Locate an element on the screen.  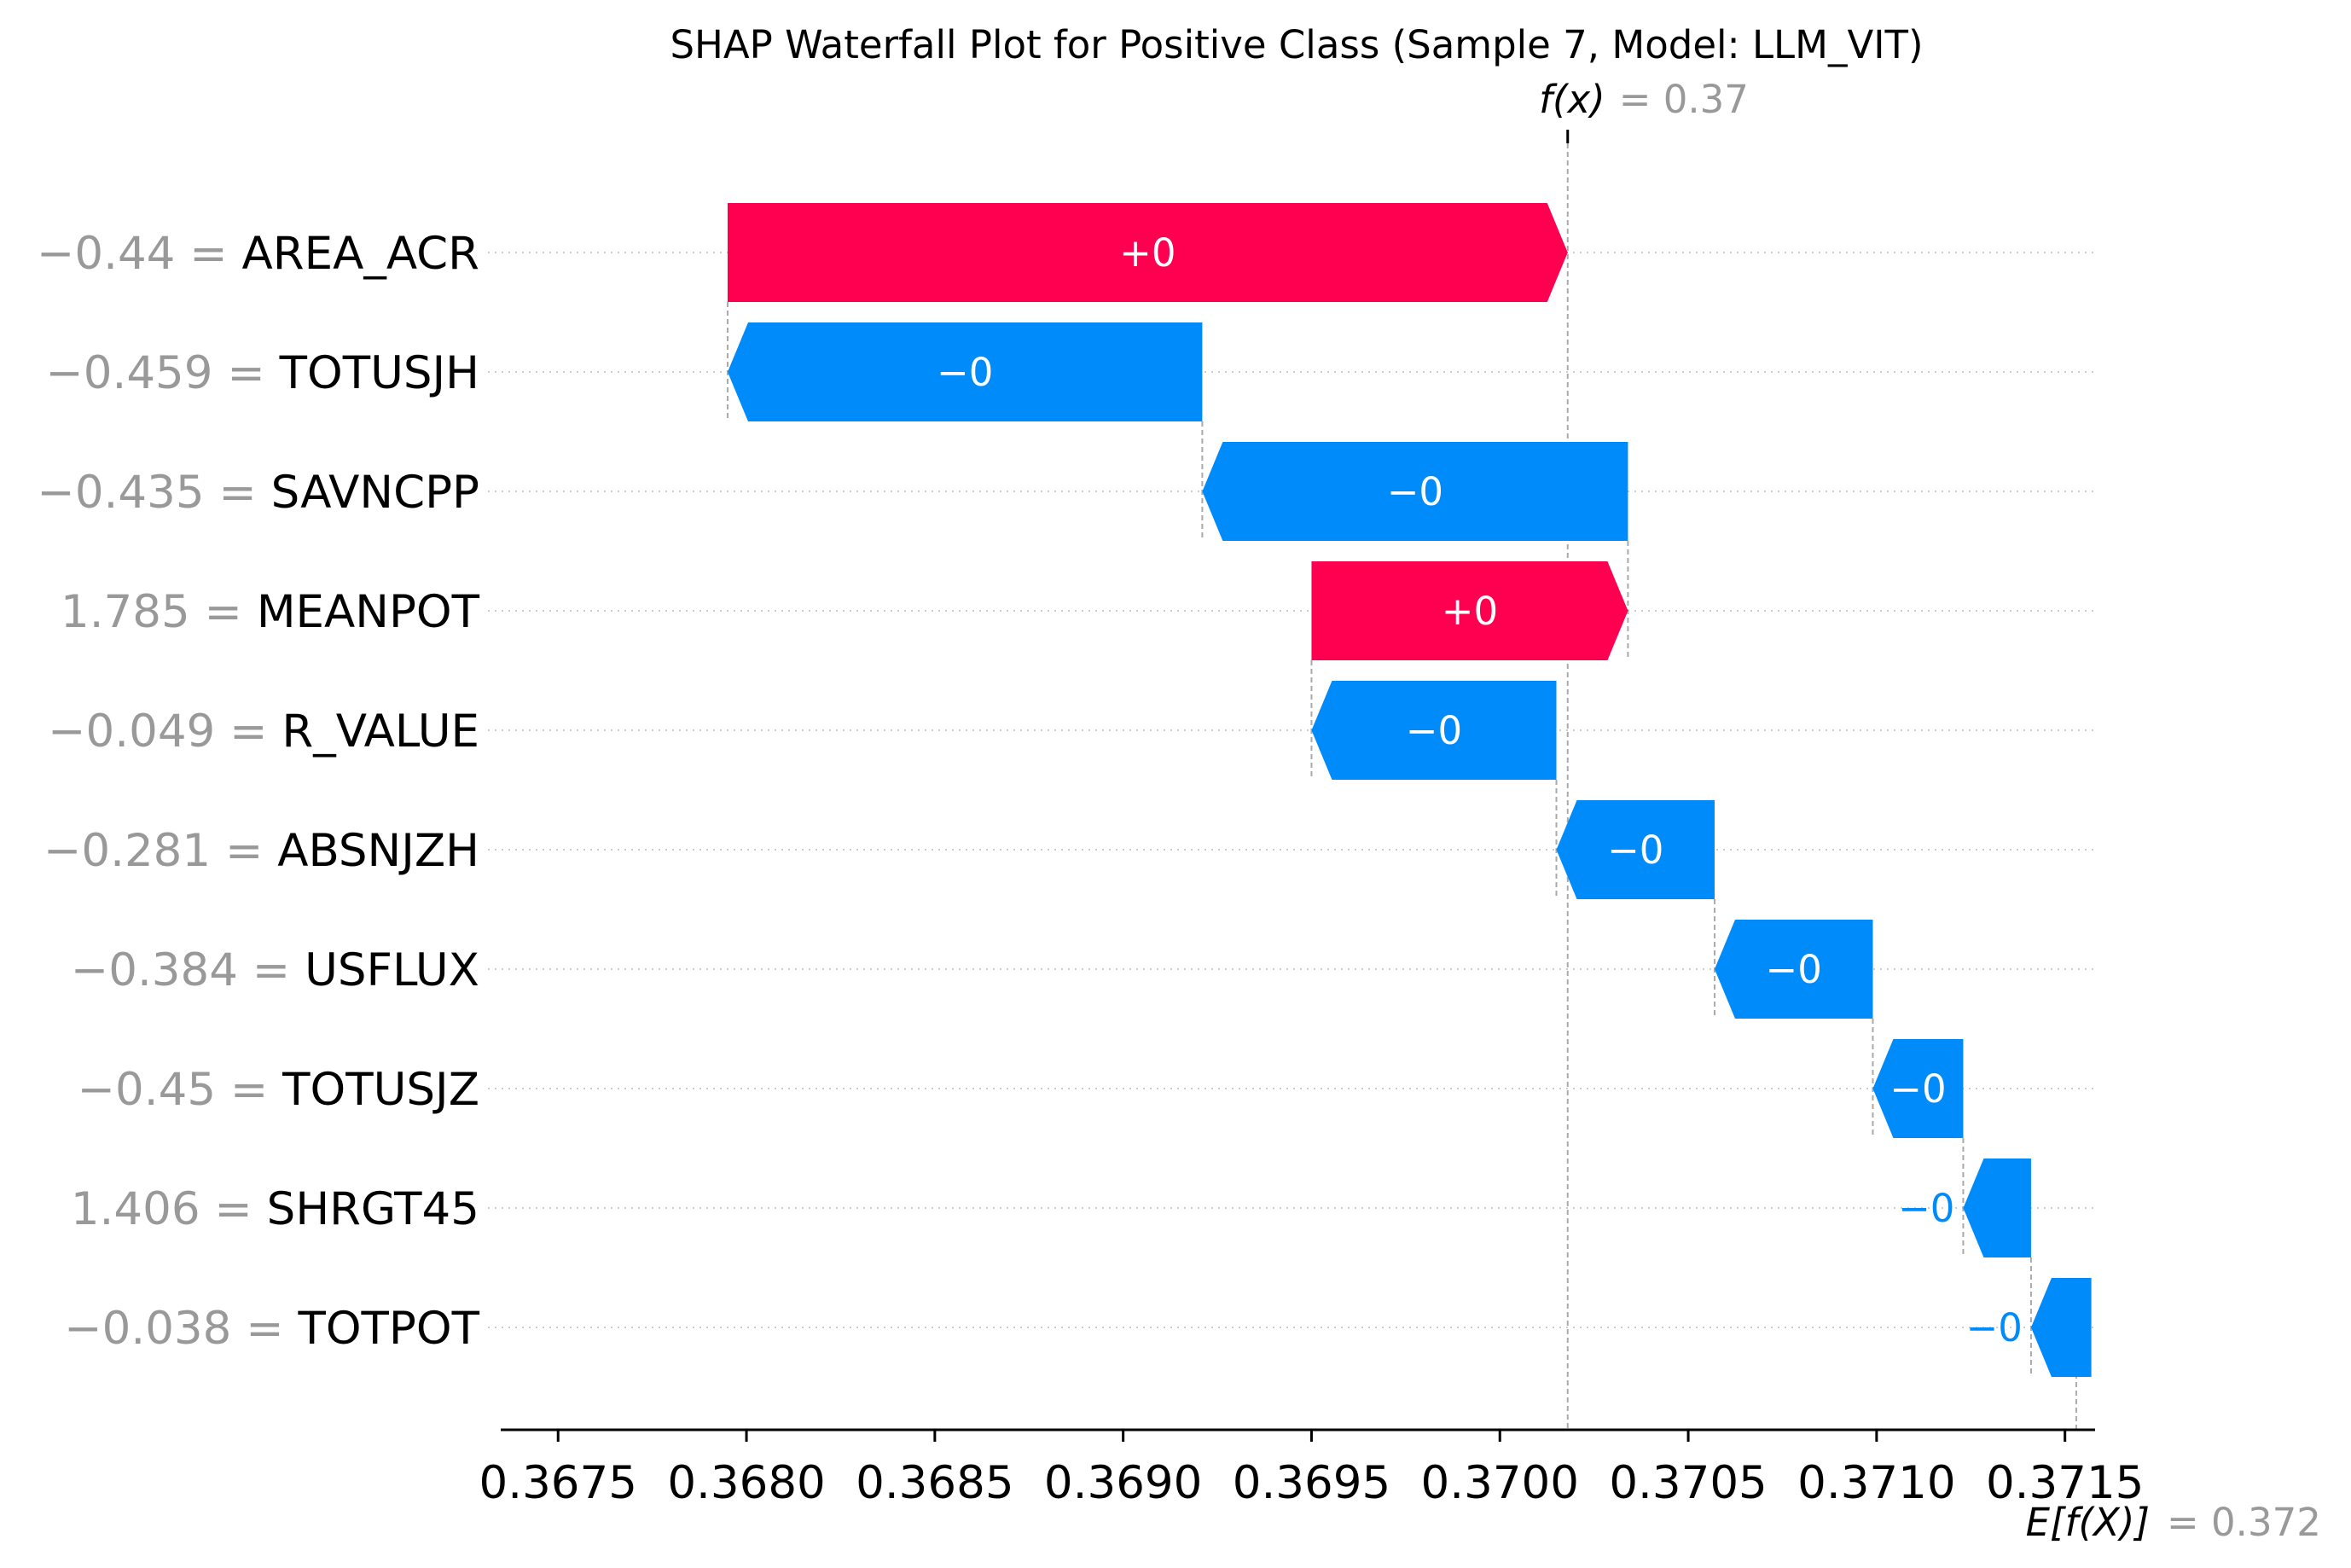
bar-meanpot is located at coordinates (1469, 610).